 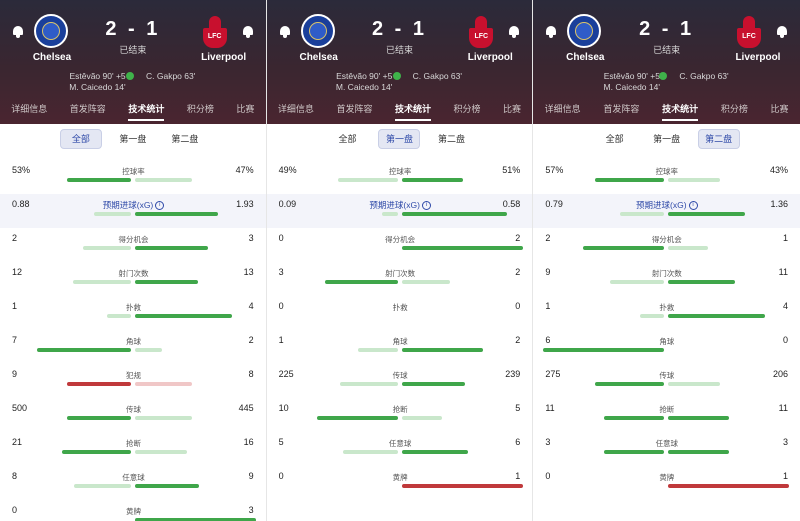 What do you see at coordinates (133, 415) in the screenshot?
I see `stat-row: 500 传球 445` at bounding box center [133, 415].